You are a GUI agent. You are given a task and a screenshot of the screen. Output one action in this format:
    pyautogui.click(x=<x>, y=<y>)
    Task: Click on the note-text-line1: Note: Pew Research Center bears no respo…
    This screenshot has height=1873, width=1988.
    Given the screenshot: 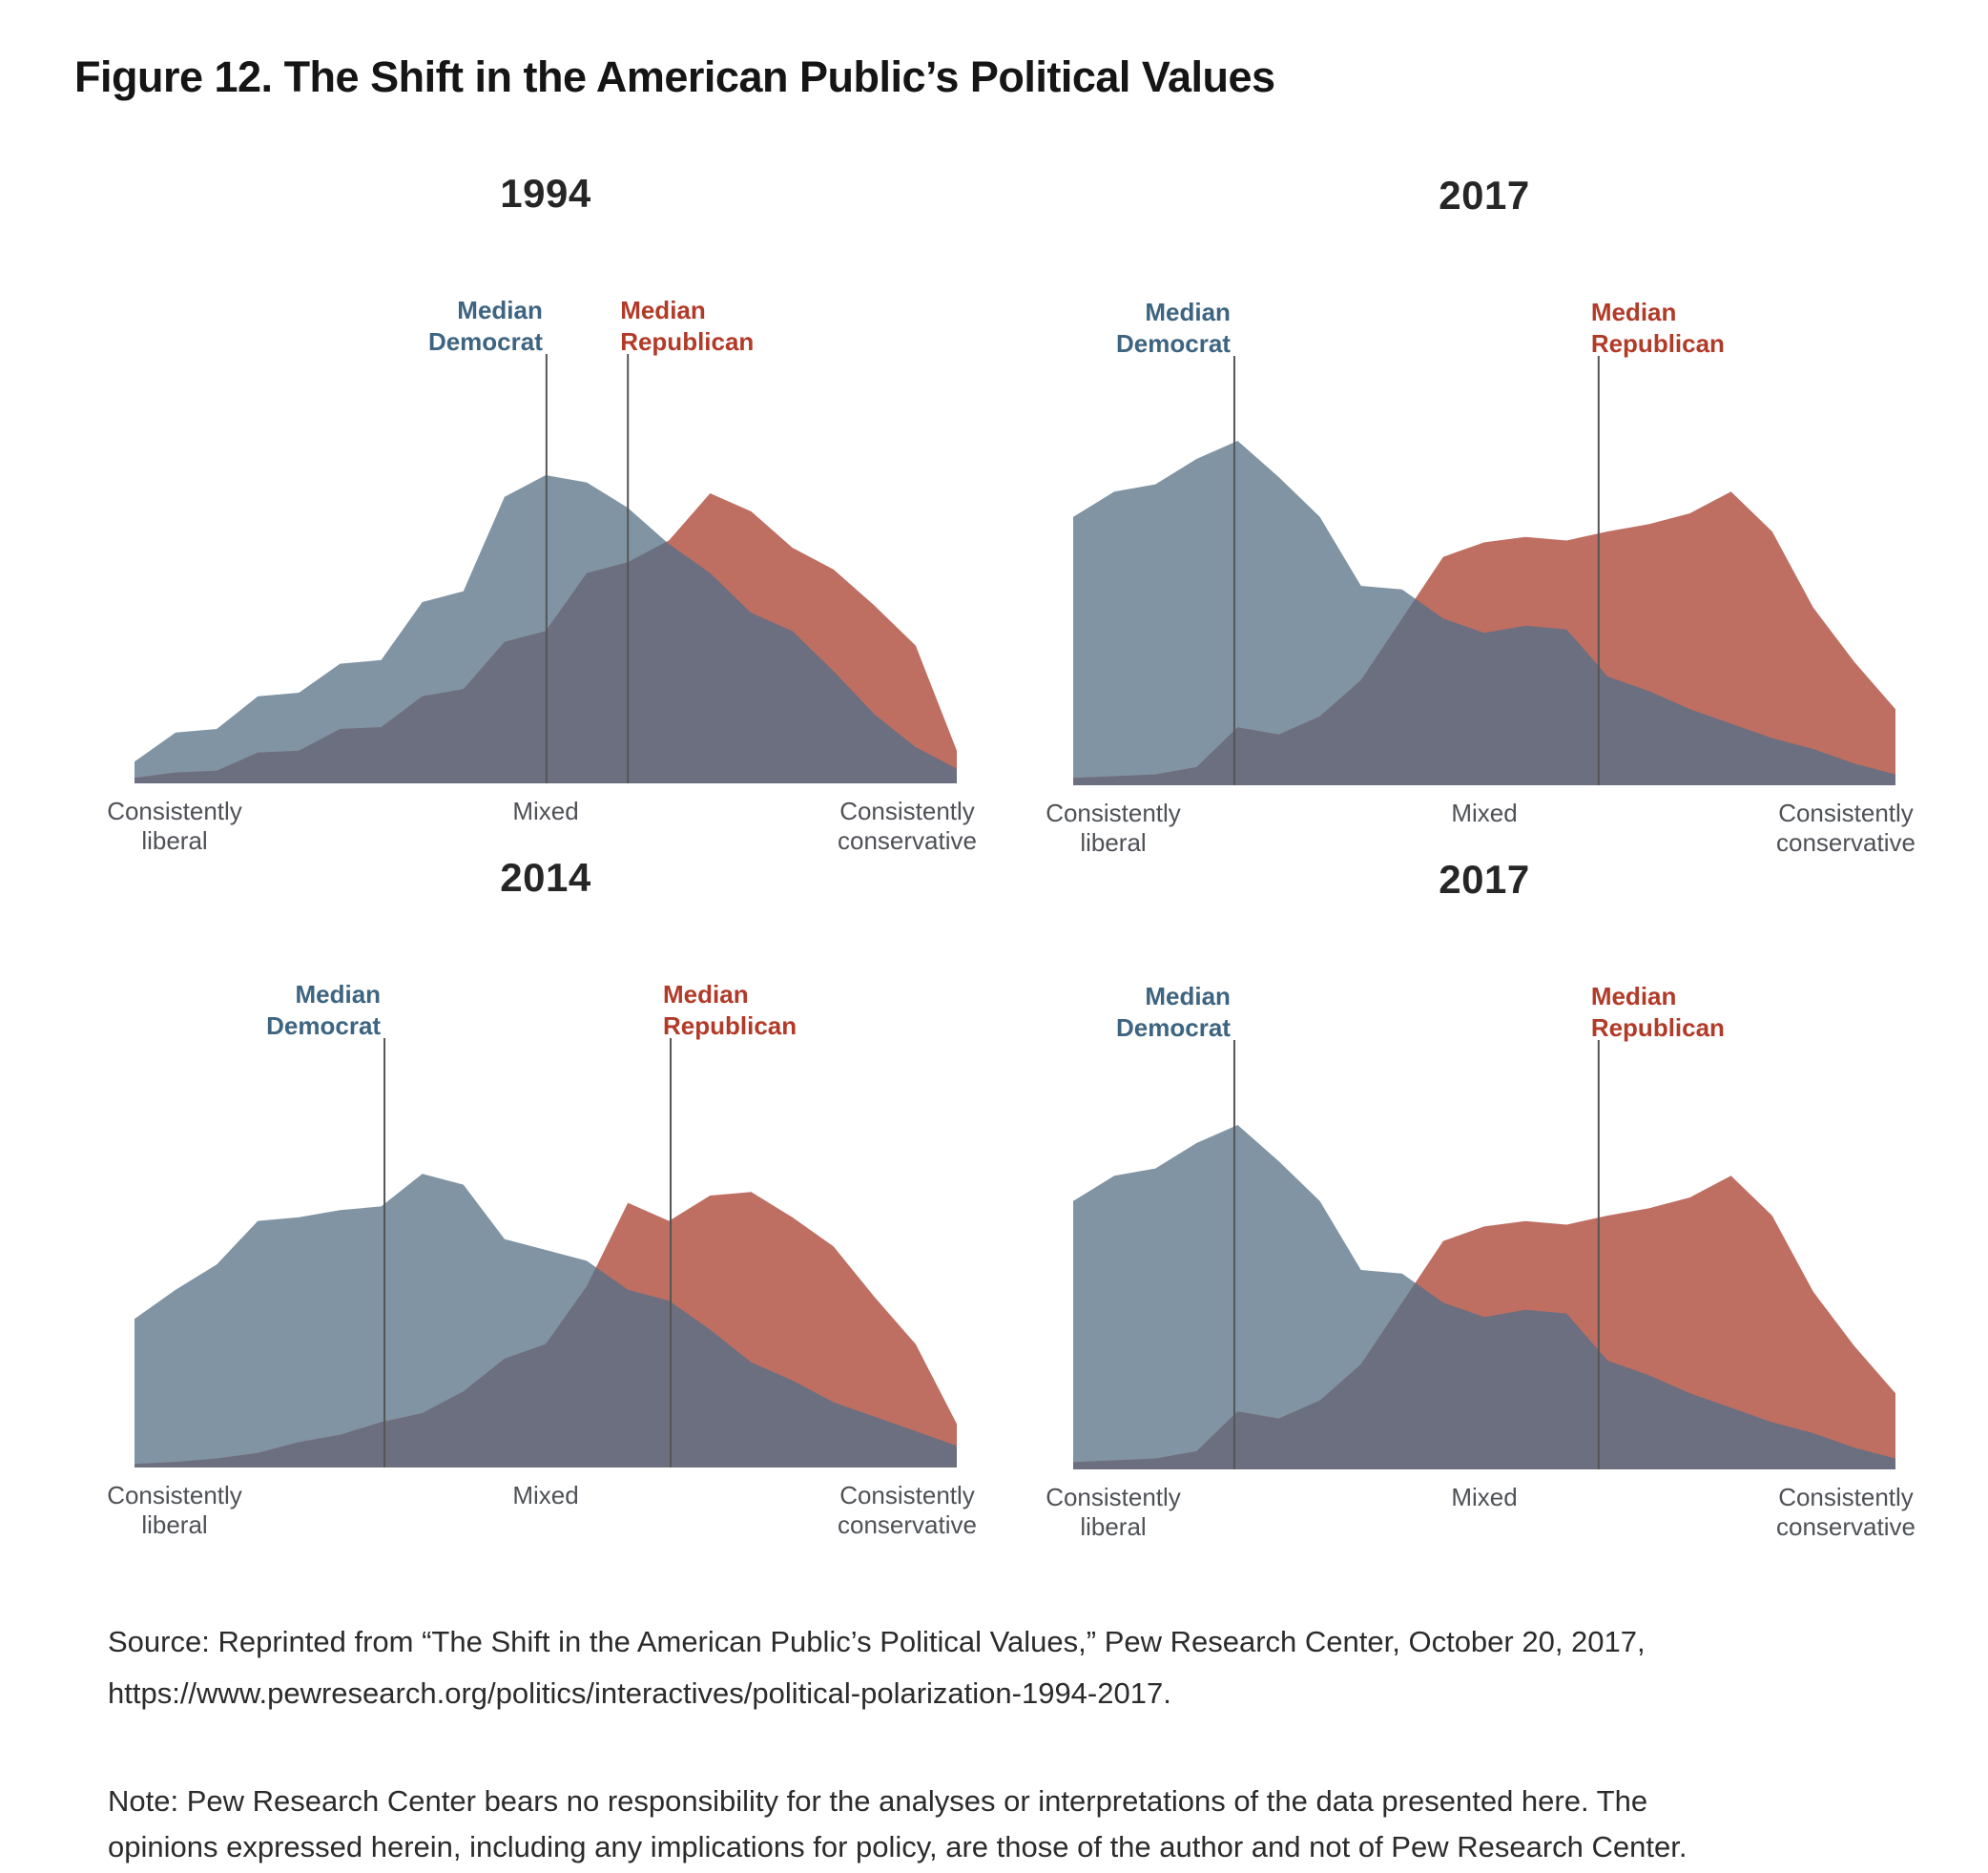 What is the action you would take?
    pyautogui.click(x=878, y=1801)
    